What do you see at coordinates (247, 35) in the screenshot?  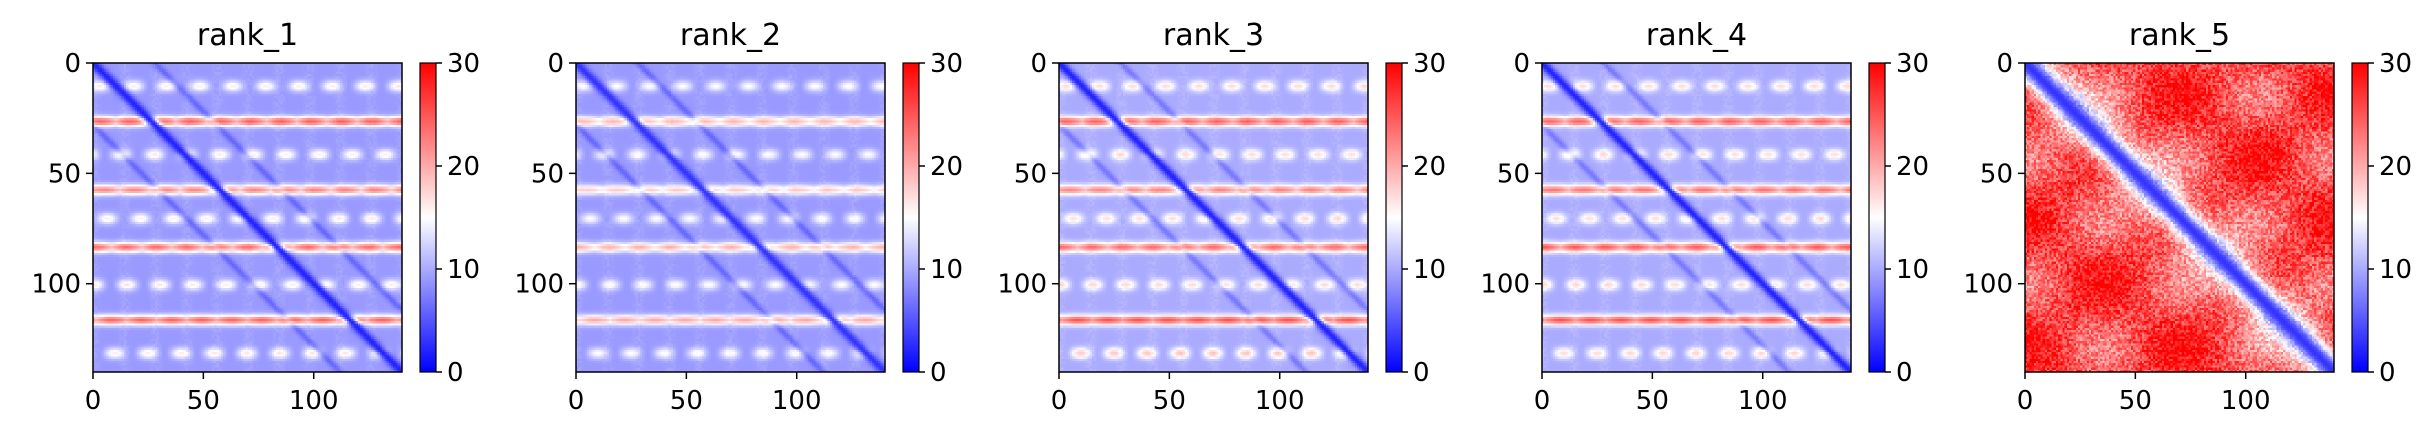 I see `panel-title: rank_1` at bounding box center [247, 35].